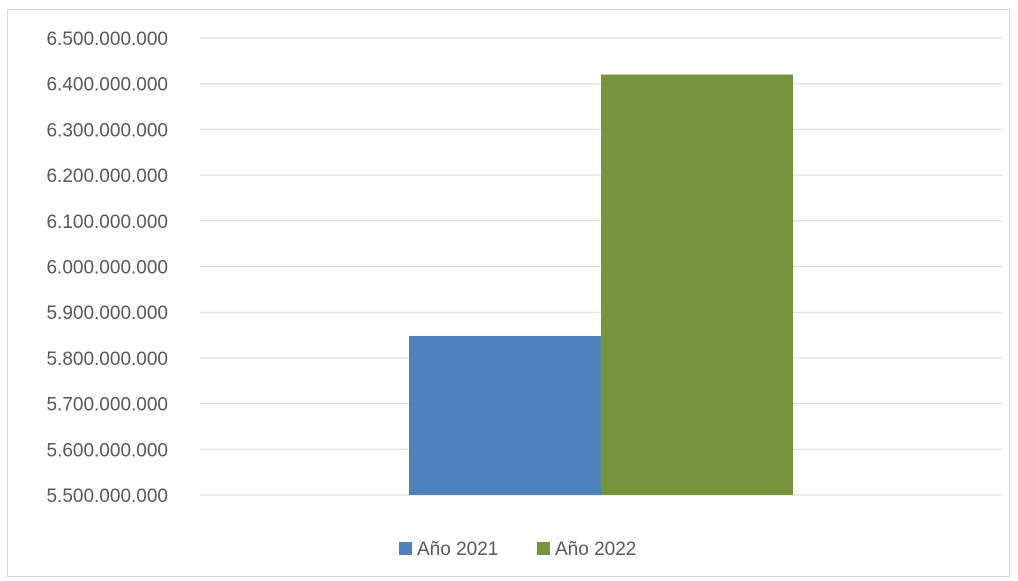 The width and height of the screenshot is (1018, 581). What do you see at coordinates (107, 405) in the screenshot?
I see `y-tick-label: 5.700.000.000` at bounding box center [107, 405].